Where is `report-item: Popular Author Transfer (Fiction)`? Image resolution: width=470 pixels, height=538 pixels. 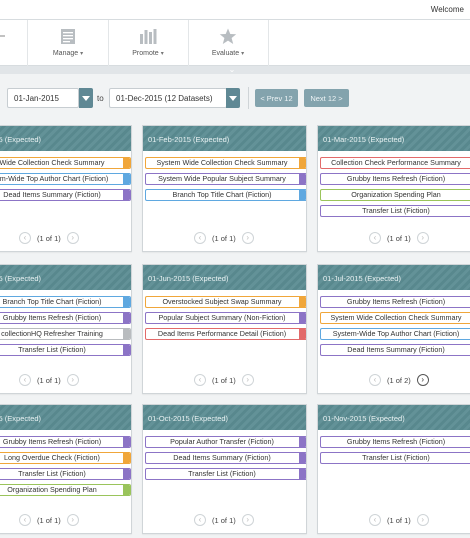 report-item: Popular Author Transfer (Fiction) is located at coordinates (225, 442).